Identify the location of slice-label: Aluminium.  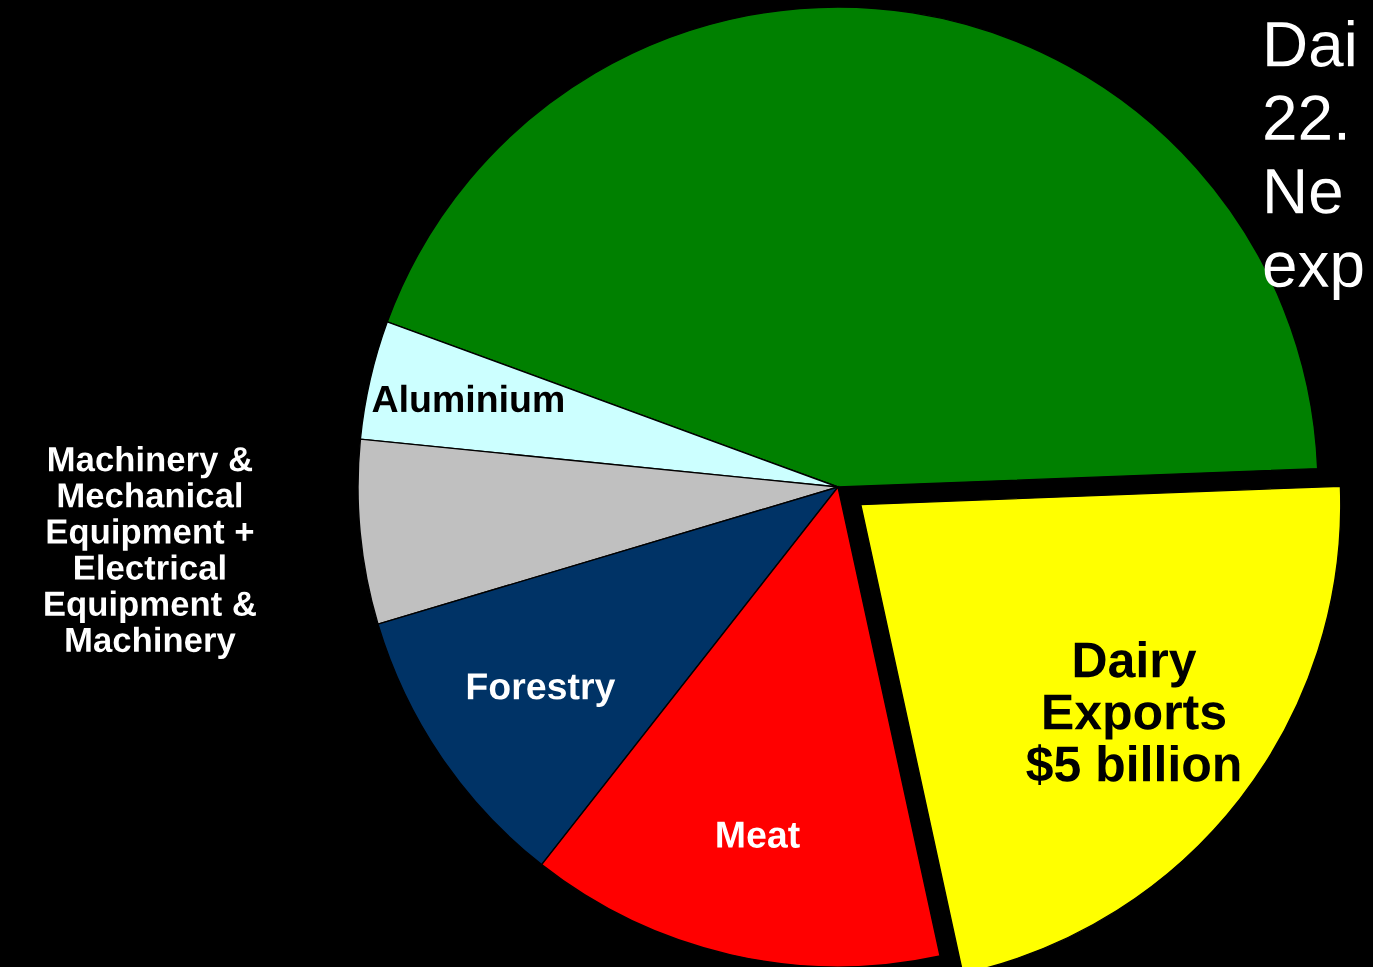
(467, 398).